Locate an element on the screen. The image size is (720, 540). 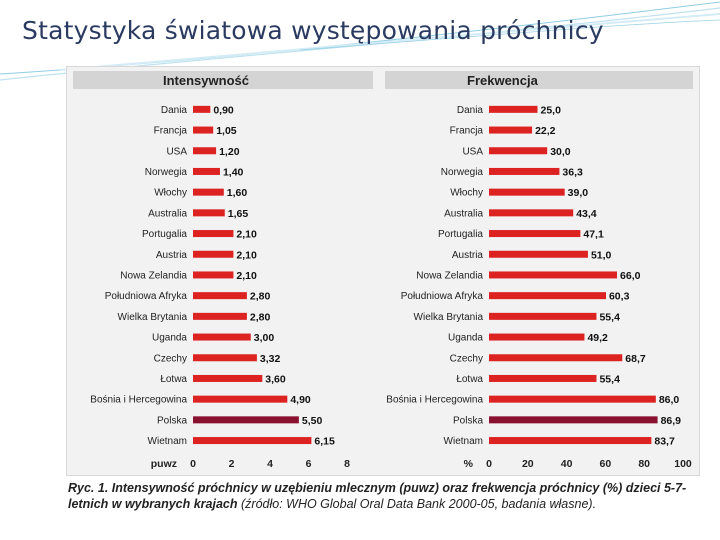
chart1-value-label: 3,32 is located at coordinates (270, 359).